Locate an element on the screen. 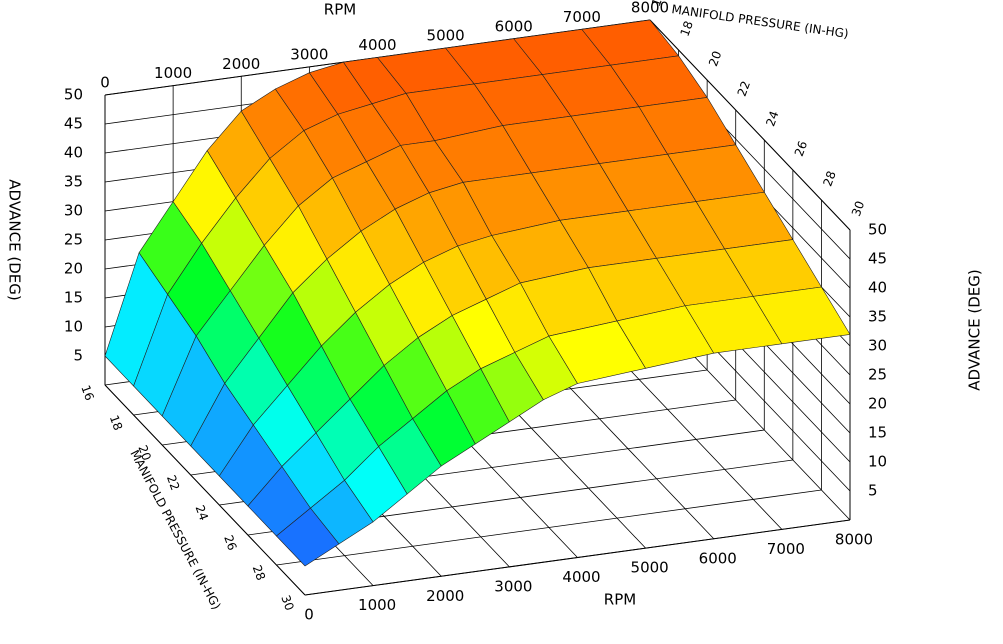 Image resolution: width=1003 pixels, height=644 pixels. x-tick-label-top: 7000 is located at coordinates (582, 17).